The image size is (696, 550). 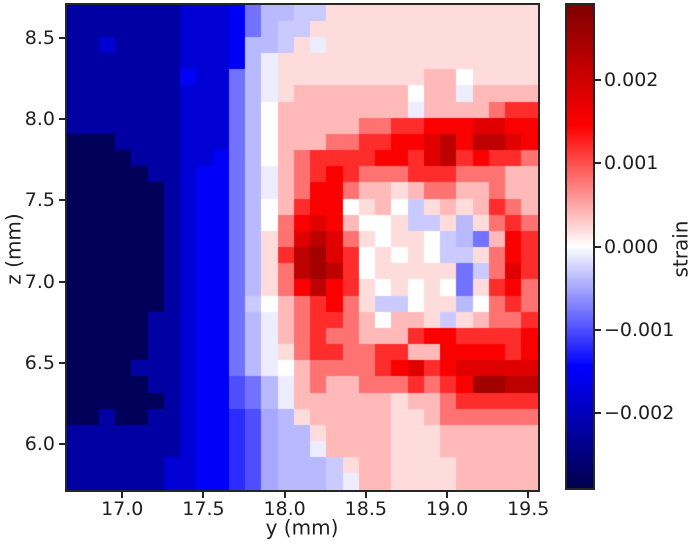 What do you see at coordinates (302, 527) in the screenshot?
I see `x-axis-label: y (mm)` at bounding box center [302, 527].